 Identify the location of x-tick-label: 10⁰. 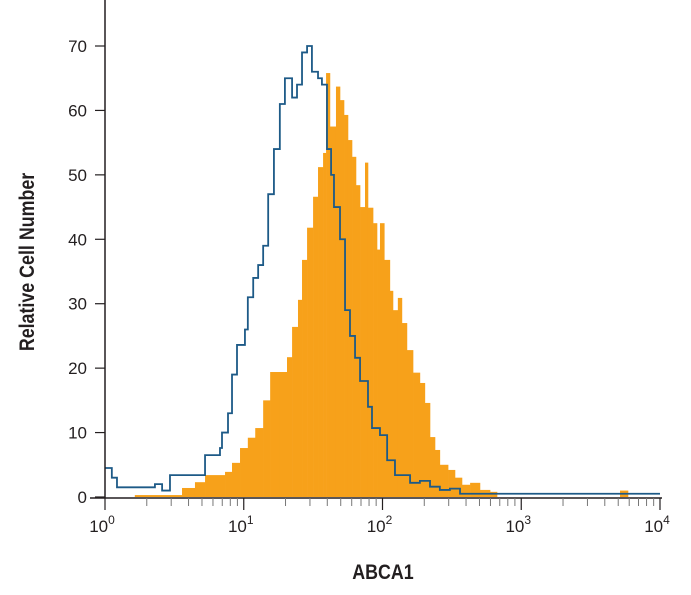
(102, 524).